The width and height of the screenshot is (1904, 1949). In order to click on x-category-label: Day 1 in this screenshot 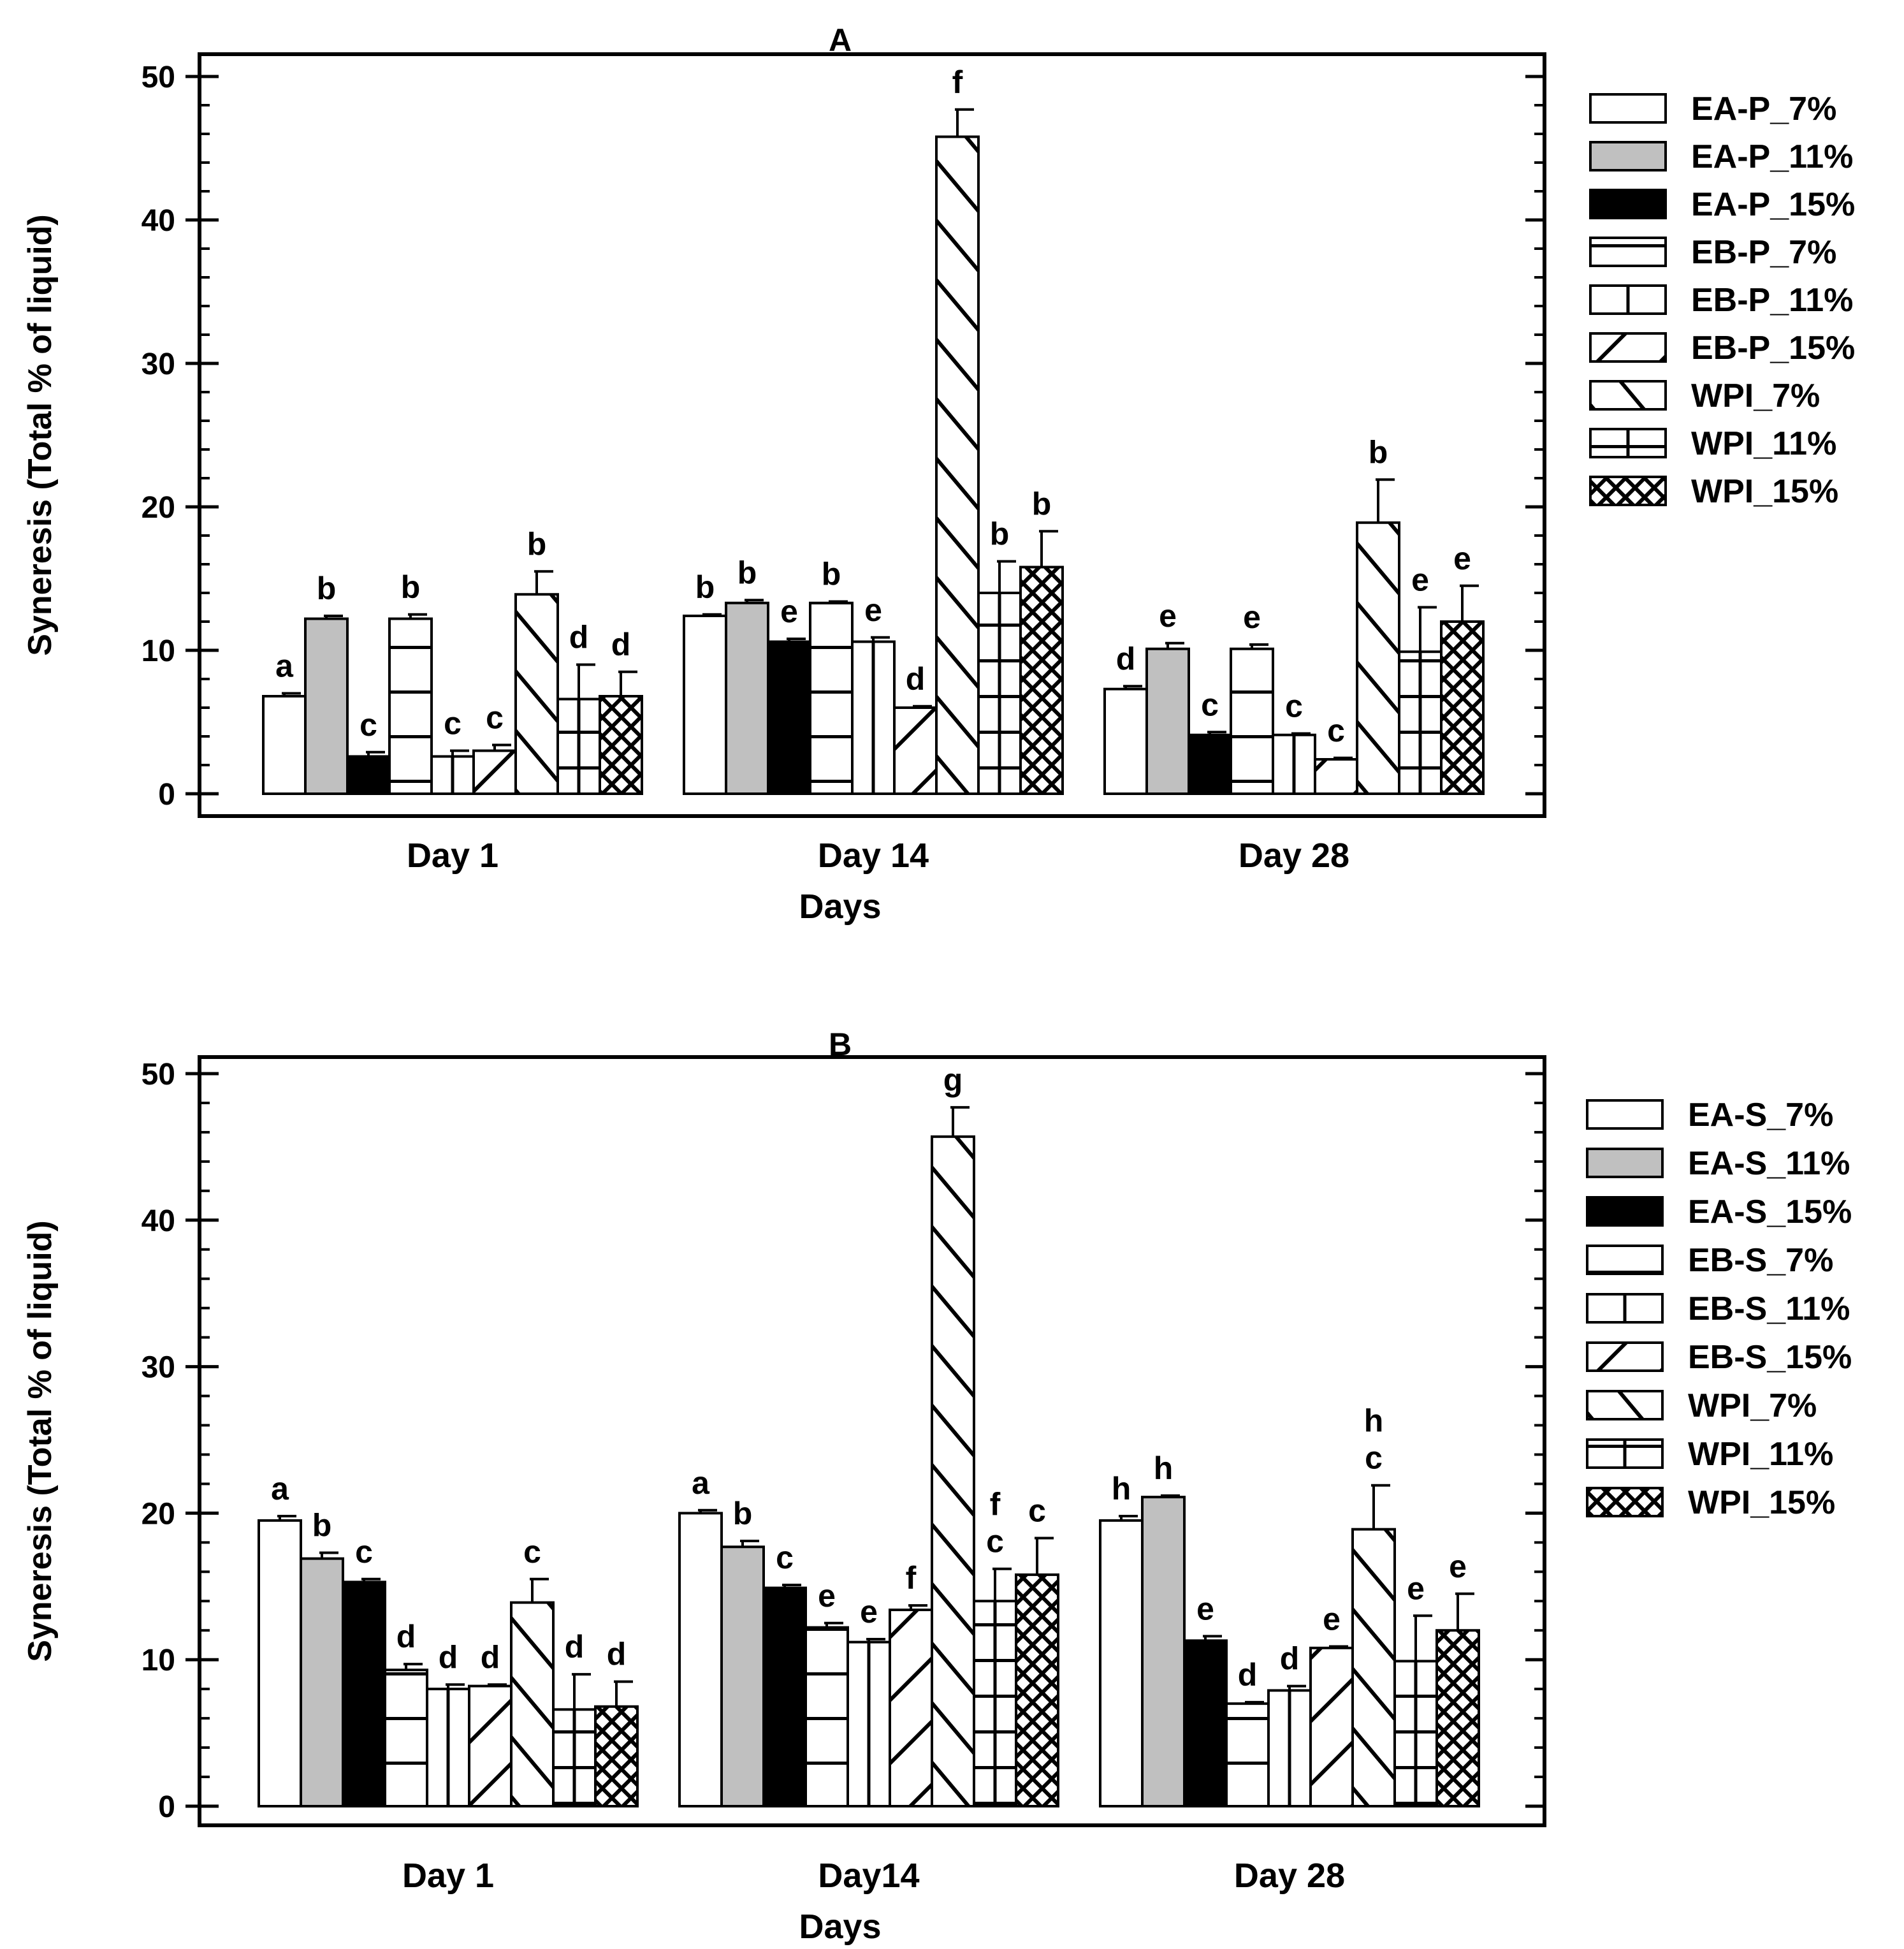, I will do `click(452, 855)`.